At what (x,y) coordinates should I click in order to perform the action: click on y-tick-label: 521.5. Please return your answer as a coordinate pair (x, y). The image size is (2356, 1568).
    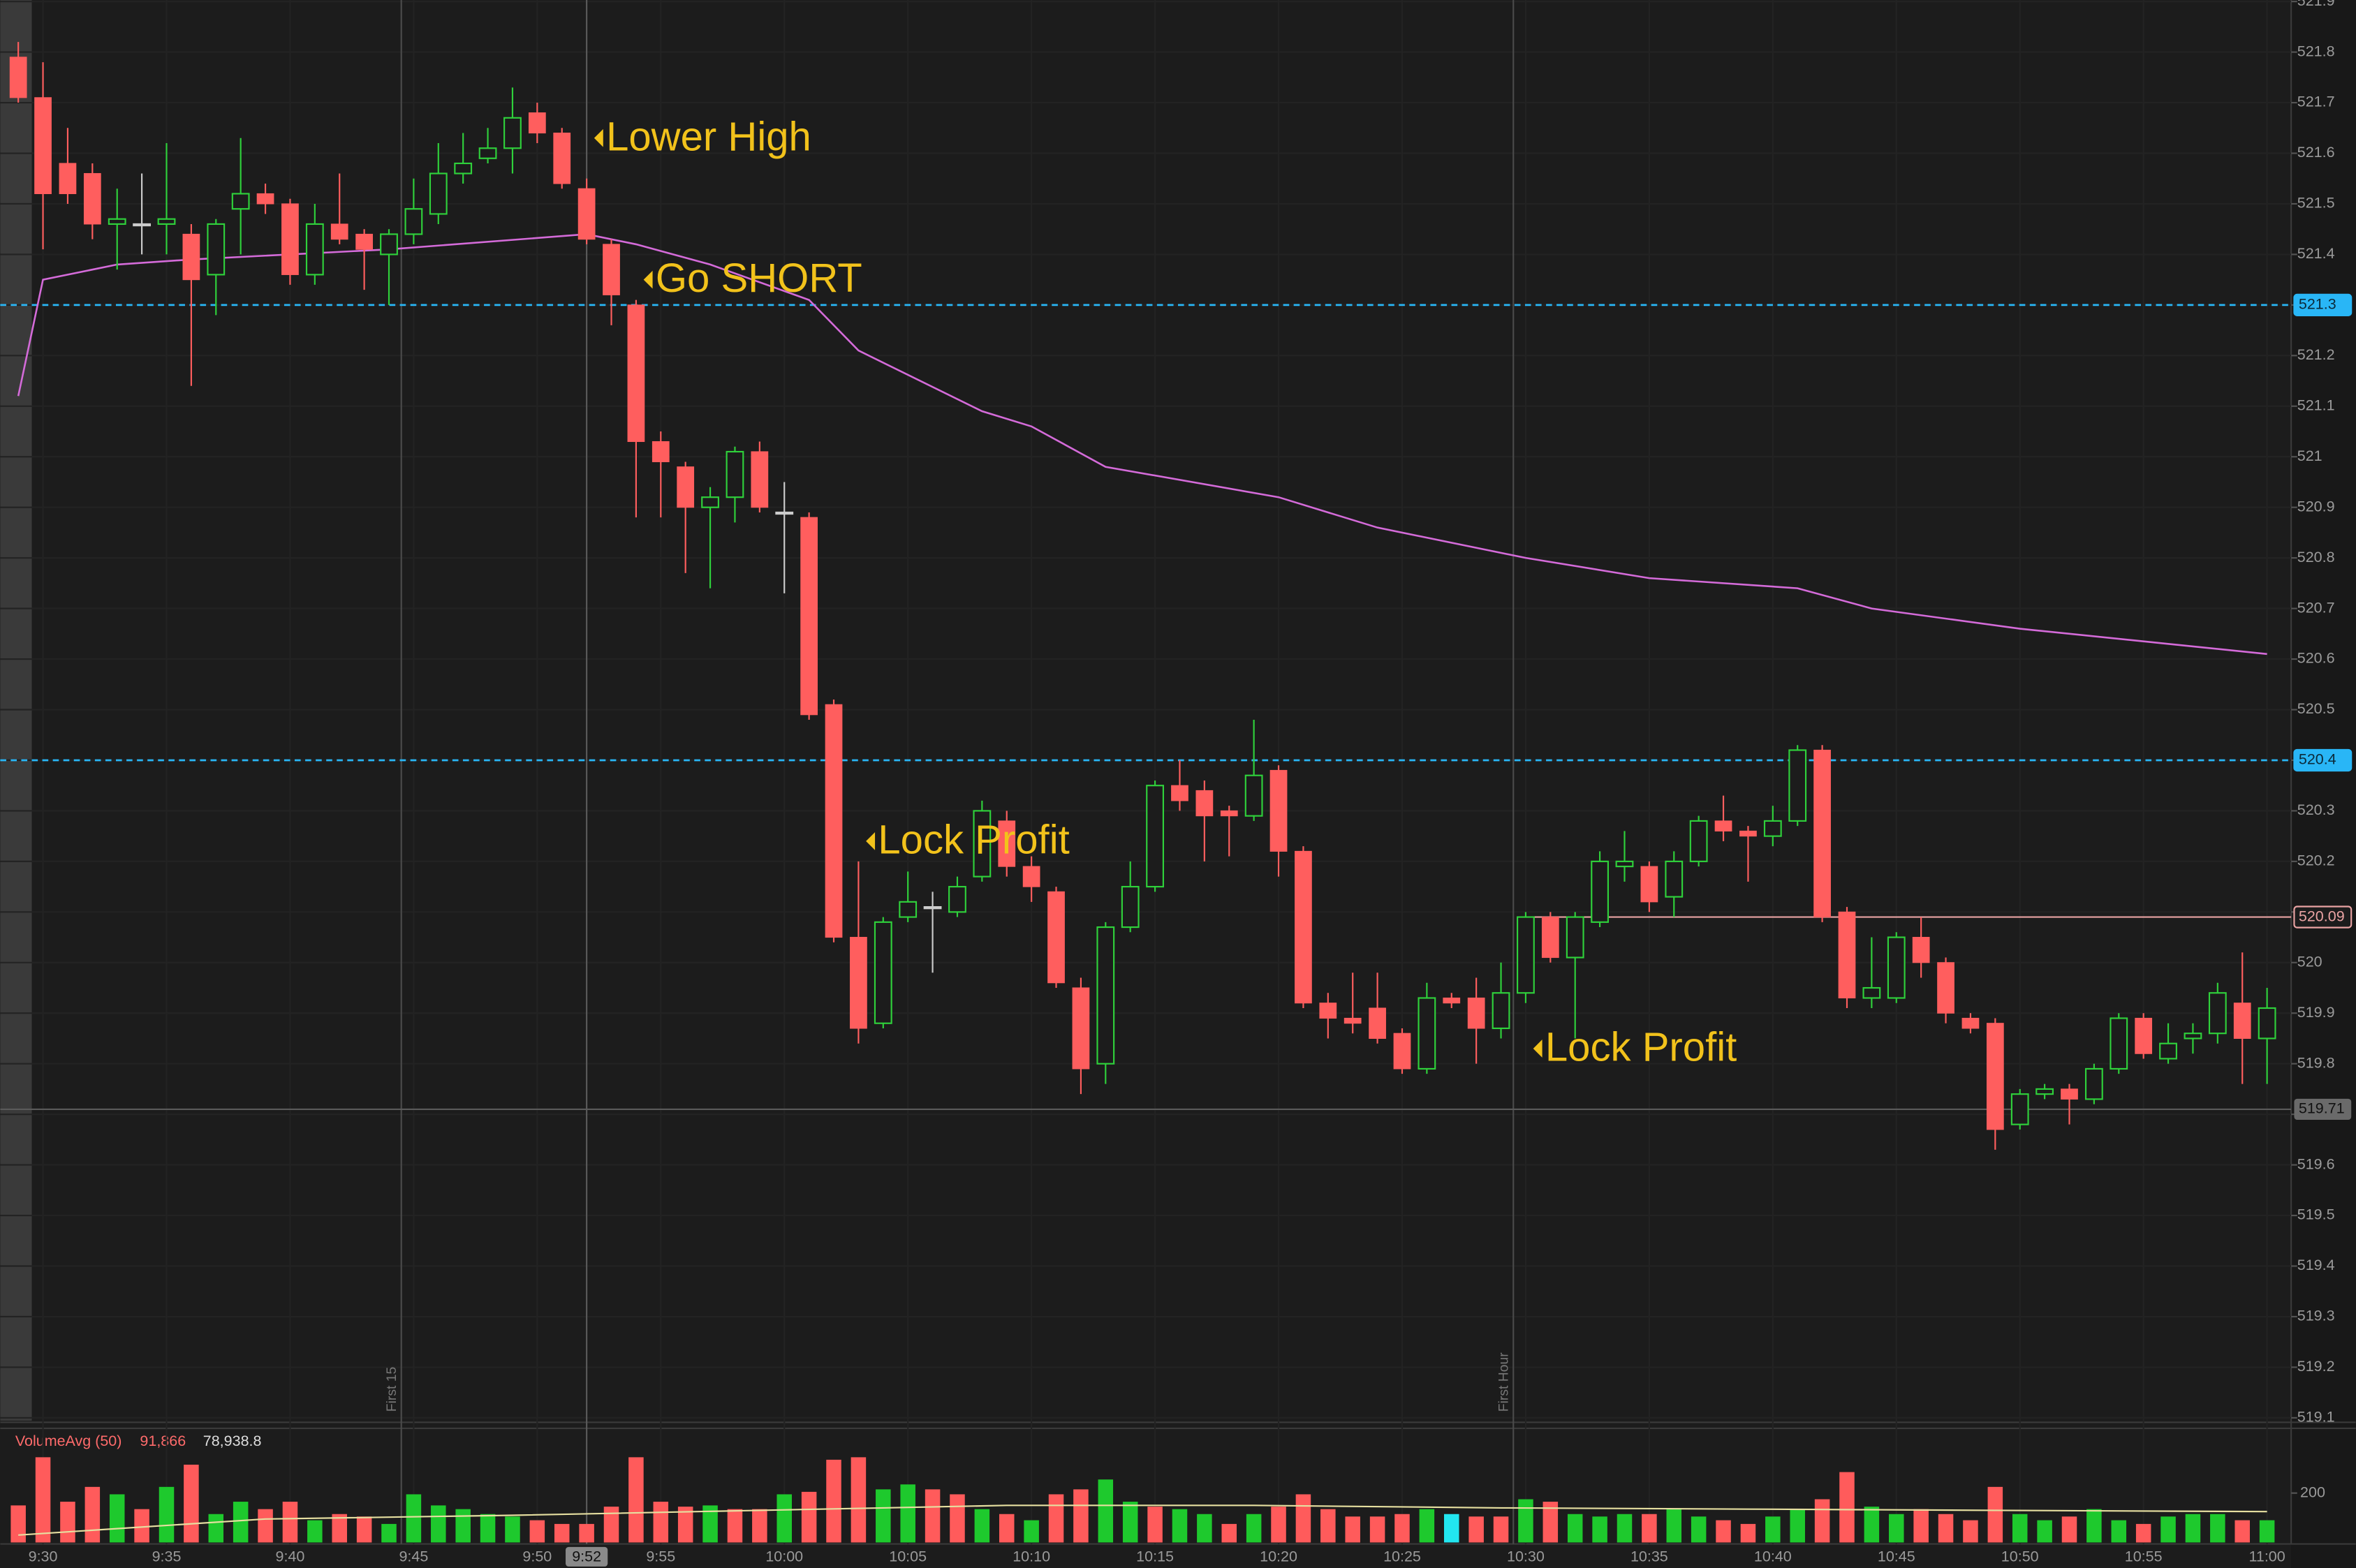
    Looking at the image, I should click on (2316, 204).